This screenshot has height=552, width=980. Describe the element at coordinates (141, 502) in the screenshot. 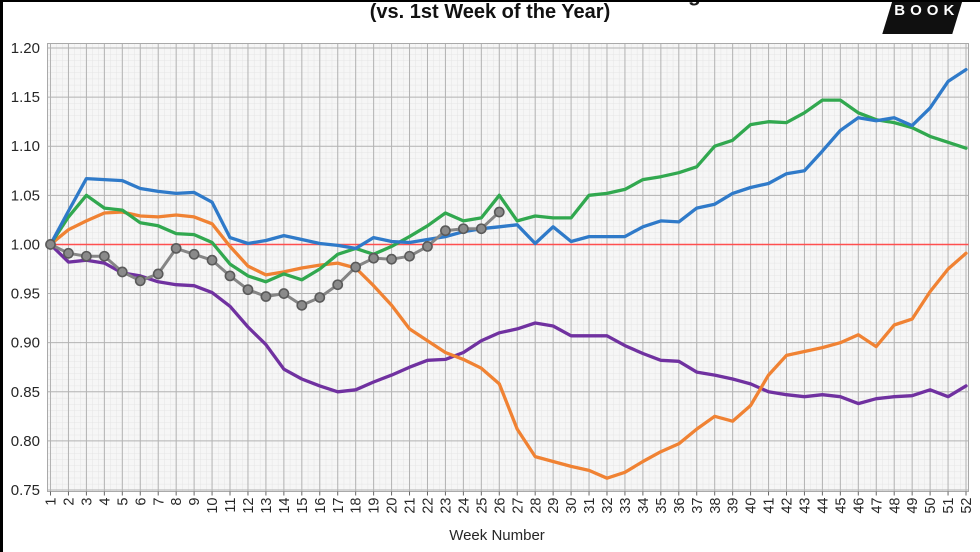

I see `svg-text: 6` at that location.